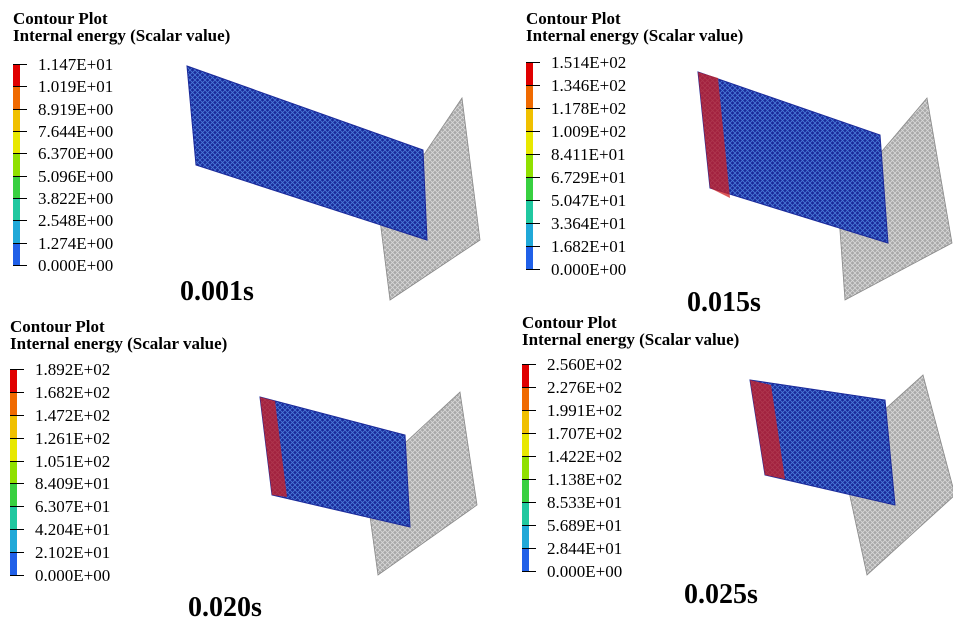 This screenshot has height=623, width=953. What do you see at coordinates (589, 62) in the screenshot?
I see `legend-value: 1.514E+02` at bounding box center [589, 62].